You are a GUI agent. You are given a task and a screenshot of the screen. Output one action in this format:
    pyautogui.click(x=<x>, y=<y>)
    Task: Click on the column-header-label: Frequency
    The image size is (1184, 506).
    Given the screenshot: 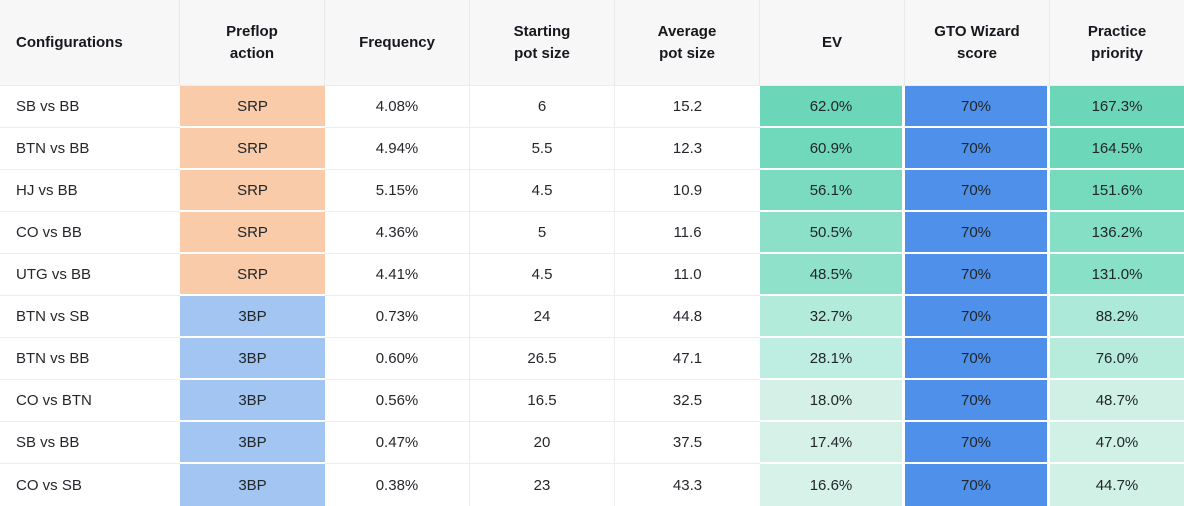 What is the action you would take?
    pyautogui.click(x=397, y=42)
    